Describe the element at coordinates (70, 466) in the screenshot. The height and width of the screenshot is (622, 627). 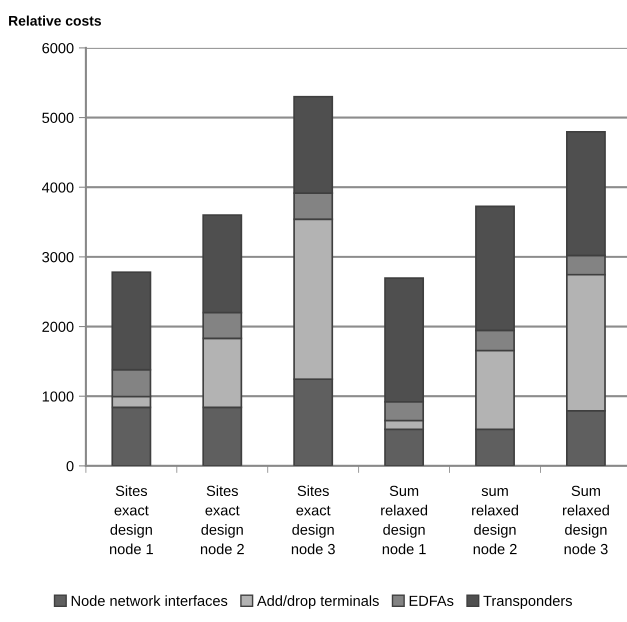
I see `y-tick-label: 0` at that location.